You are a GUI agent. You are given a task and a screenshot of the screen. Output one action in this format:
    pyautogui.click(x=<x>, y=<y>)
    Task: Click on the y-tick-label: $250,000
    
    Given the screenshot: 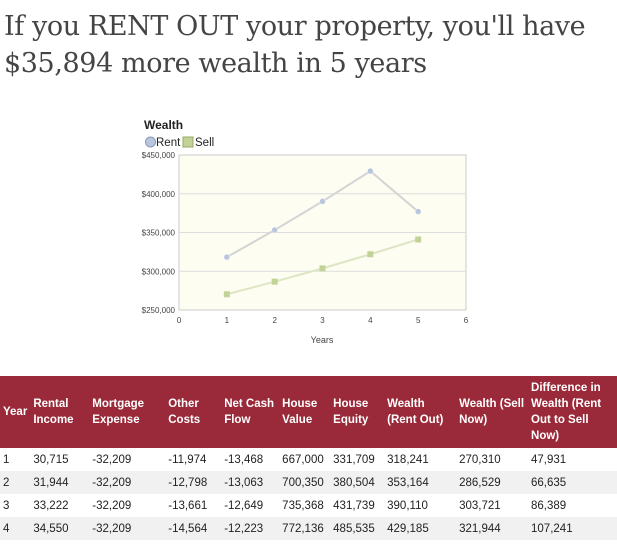 What is the action you would take?
    pyautogui.click(x=159, y=310)
    